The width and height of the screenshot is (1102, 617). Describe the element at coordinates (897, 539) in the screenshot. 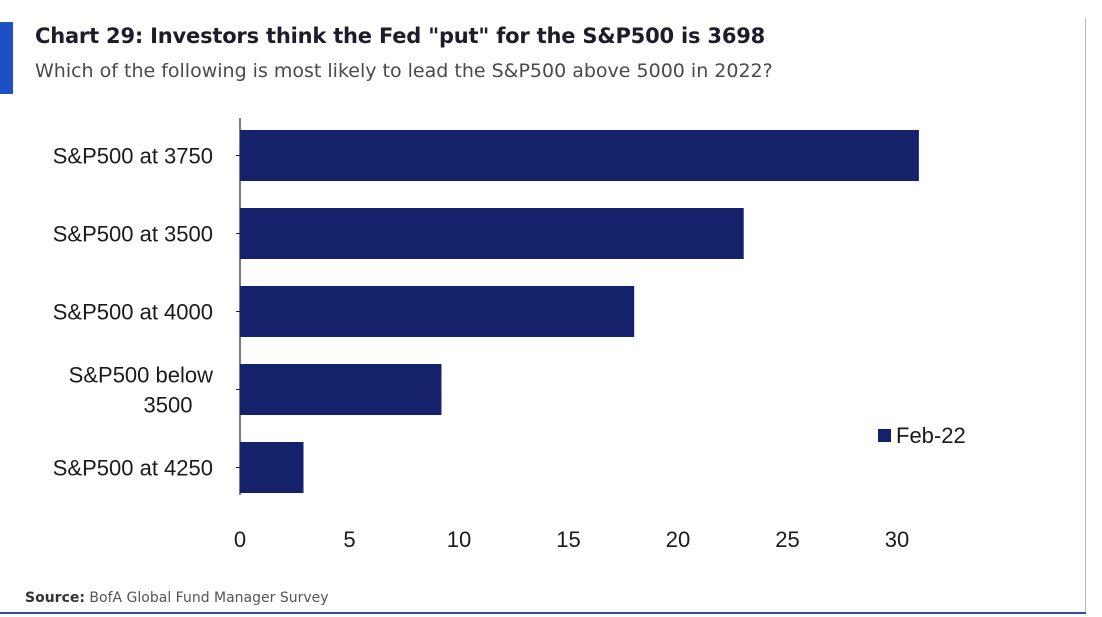

I see `x-tick-label-6: 30` at that location.